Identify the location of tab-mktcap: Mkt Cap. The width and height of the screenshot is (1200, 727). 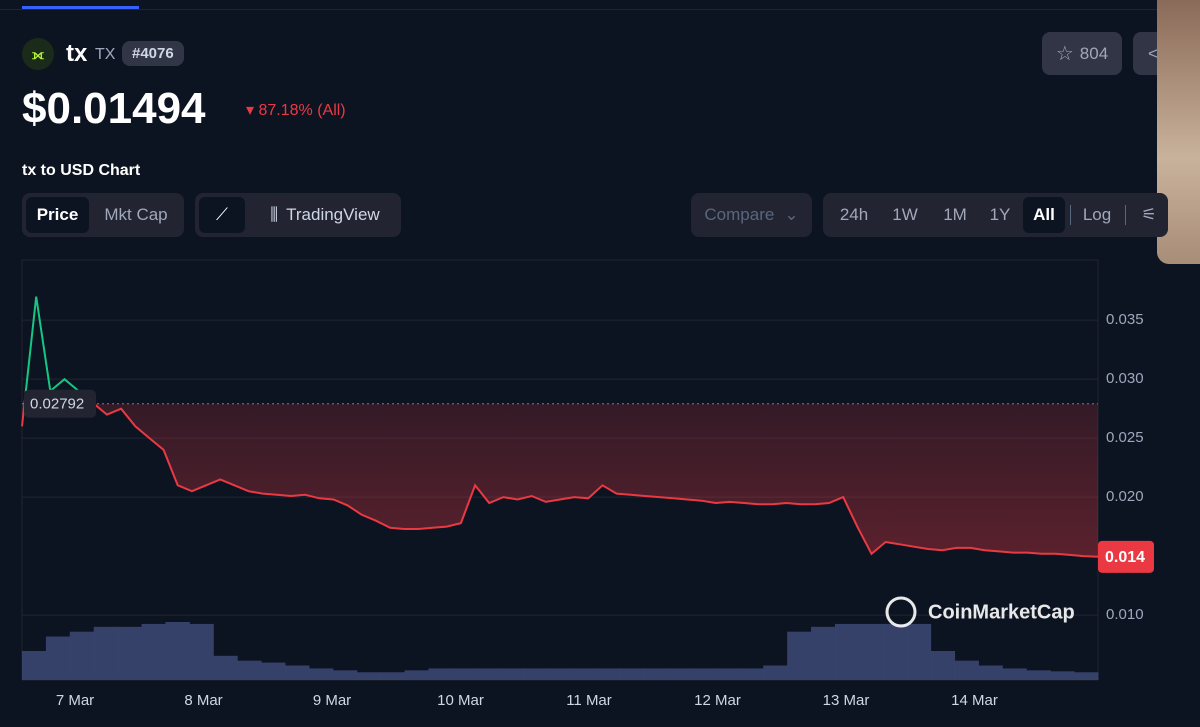
(136, 214).